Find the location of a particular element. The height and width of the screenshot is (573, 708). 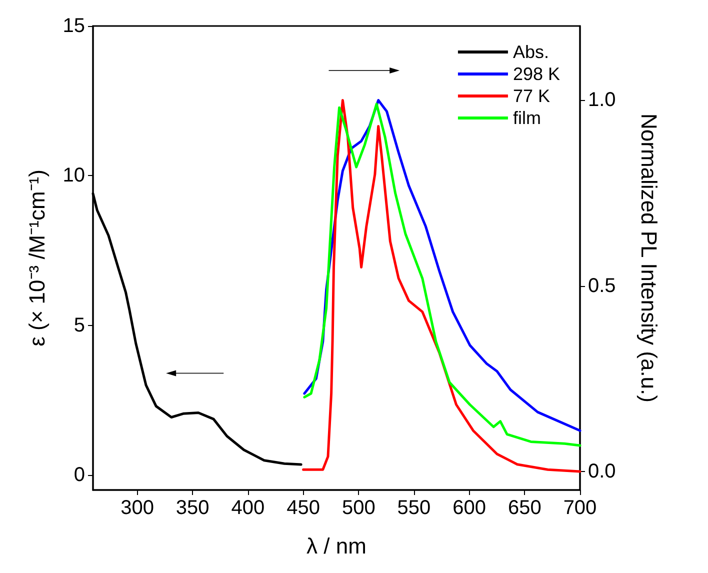

y2-tick-label: 0.5 is located at coordinates (602, 285).